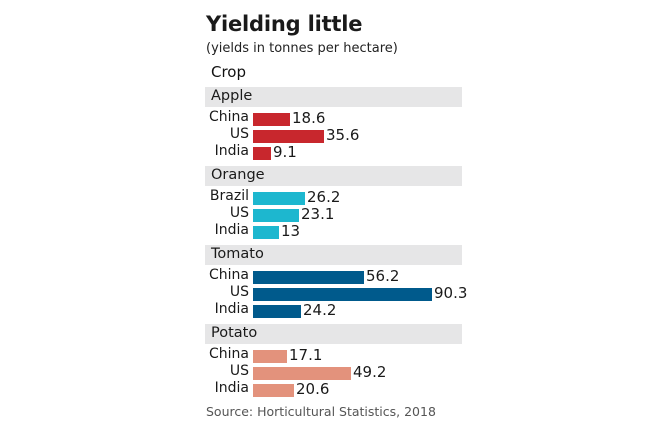  I want to click on bar-potato-india, so click(273, 390).